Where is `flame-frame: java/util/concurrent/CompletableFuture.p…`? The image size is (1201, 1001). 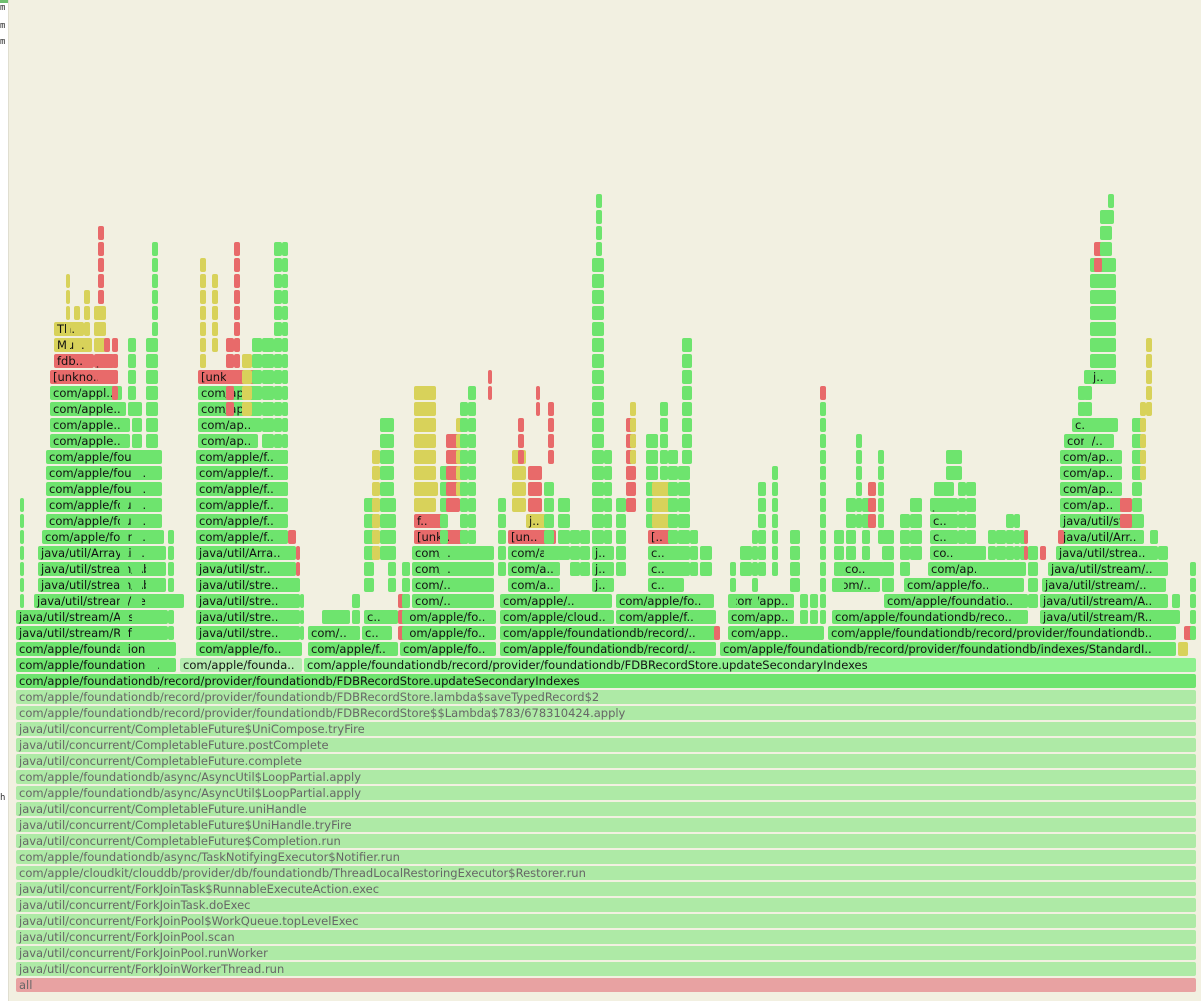 flame-frame: java/util/concurrent/CompletableFuture.p… is located at coordinates (606, 745).